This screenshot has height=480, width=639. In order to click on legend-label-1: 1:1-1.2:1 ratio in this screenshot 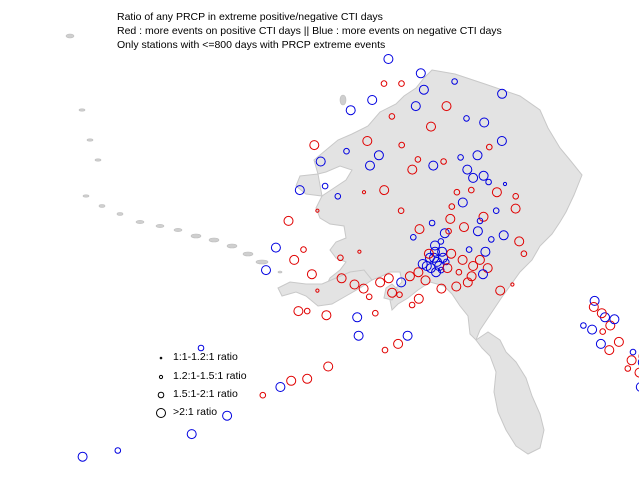, I will do `click(205, 357)`.